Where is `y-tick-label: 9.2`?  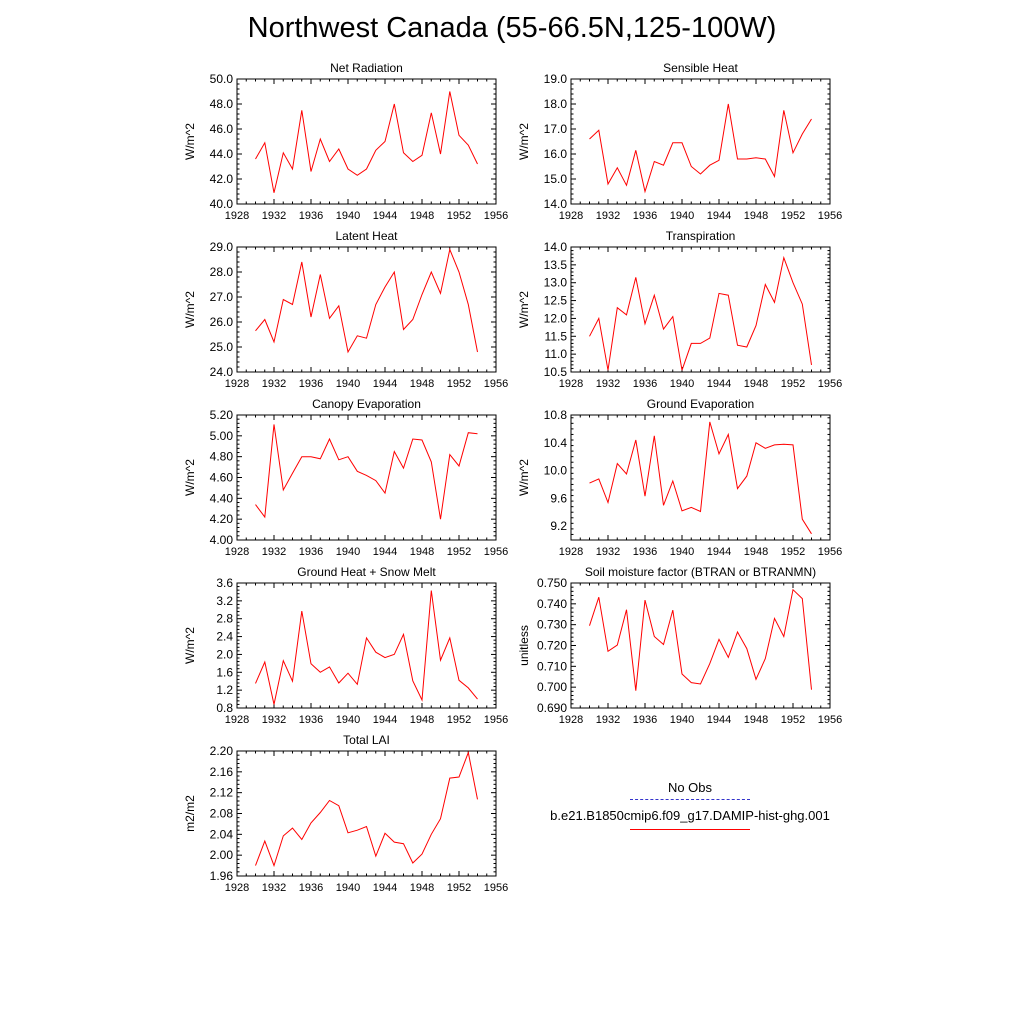
y-tick-label: 9.2 is located at coordinates (558, 526).